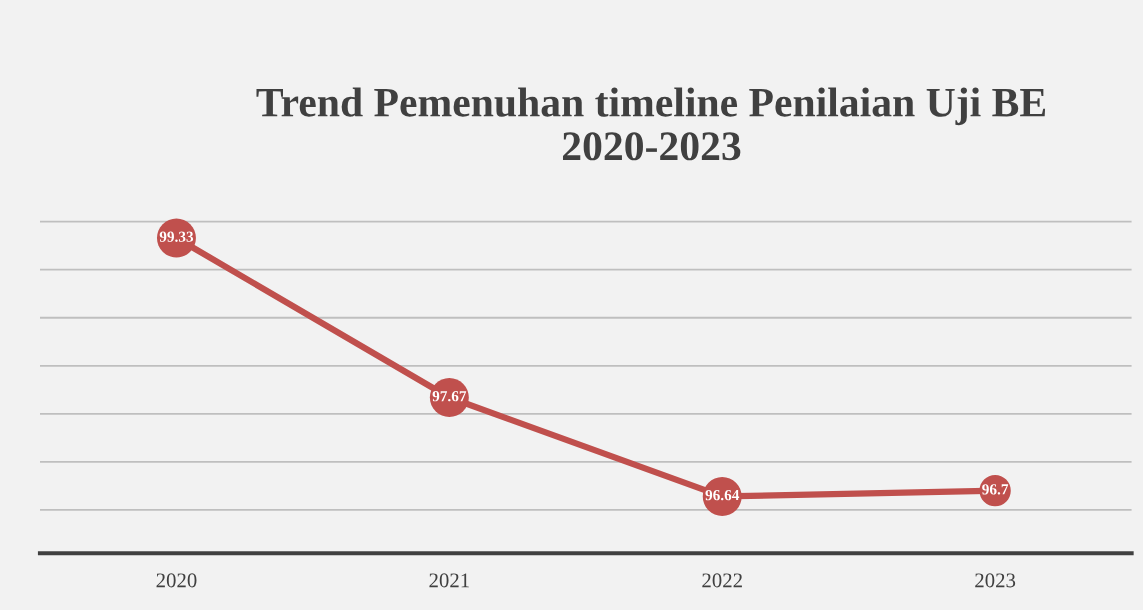 The image size is (1143, 610). What do you see at coordinates (722, 580) in the screenshot?
I see `x-tick-label: 2022` at bounding box center [722, 580].